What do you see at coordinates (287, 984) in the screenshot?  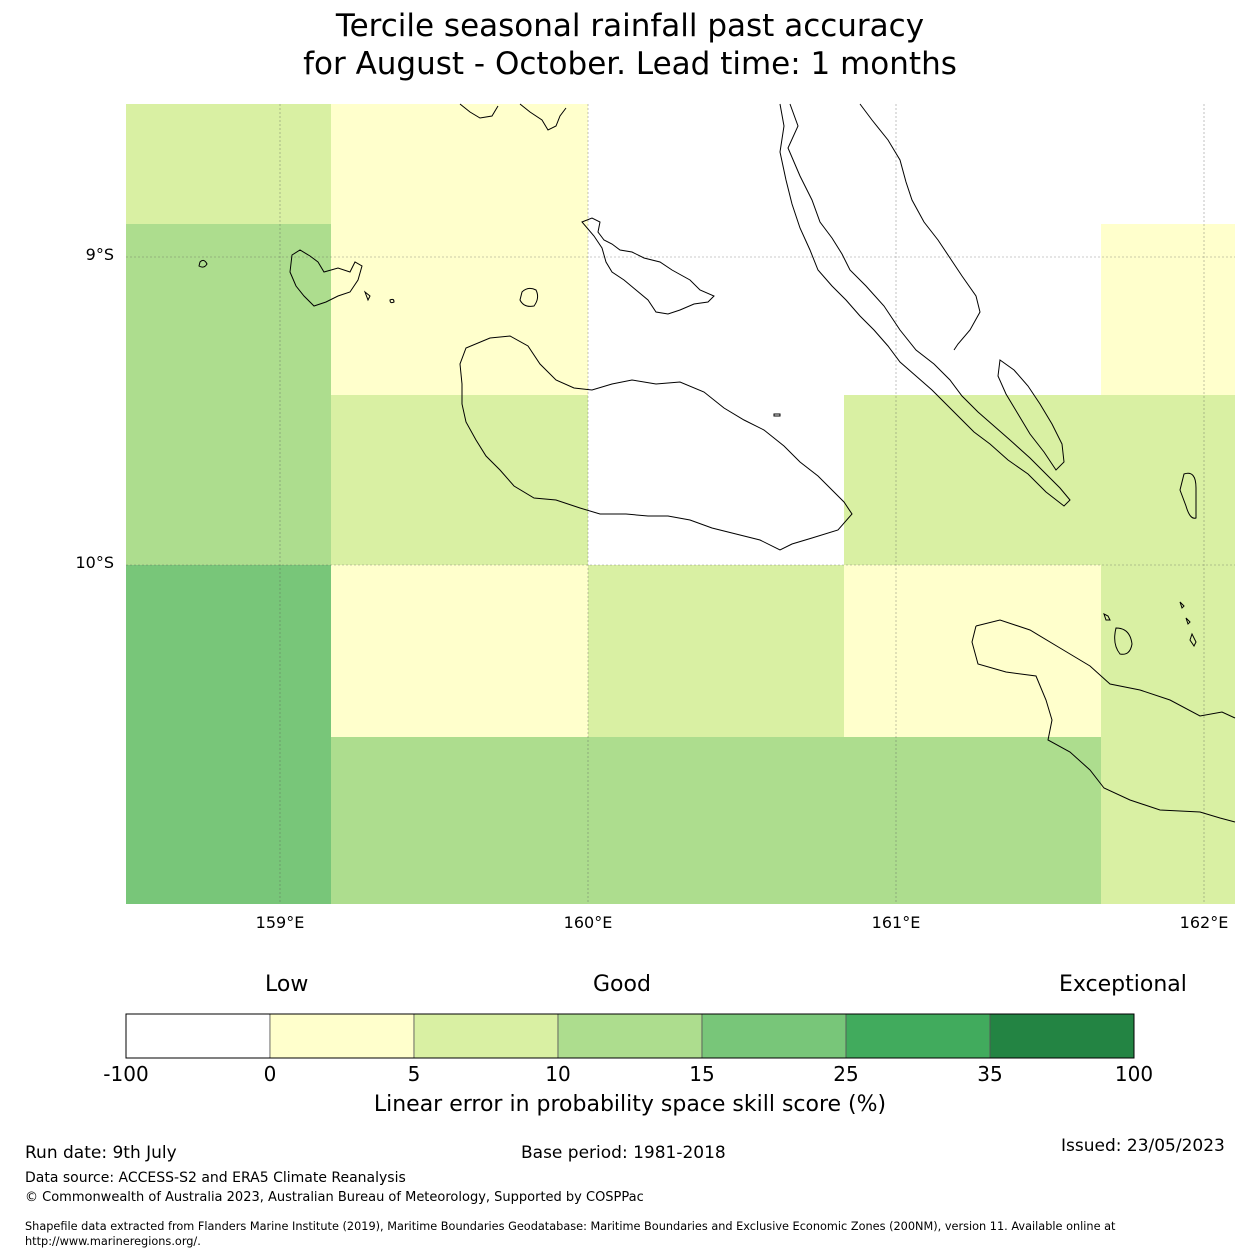 I see `colorbar-low-label: Low` at bounding box center [287, 984].